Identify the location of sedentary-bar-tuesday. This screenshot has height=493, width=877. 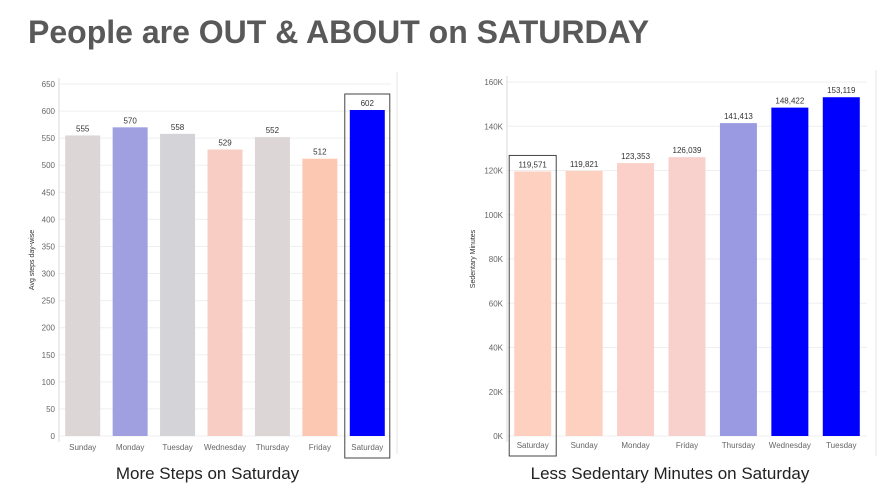
(841, 266).